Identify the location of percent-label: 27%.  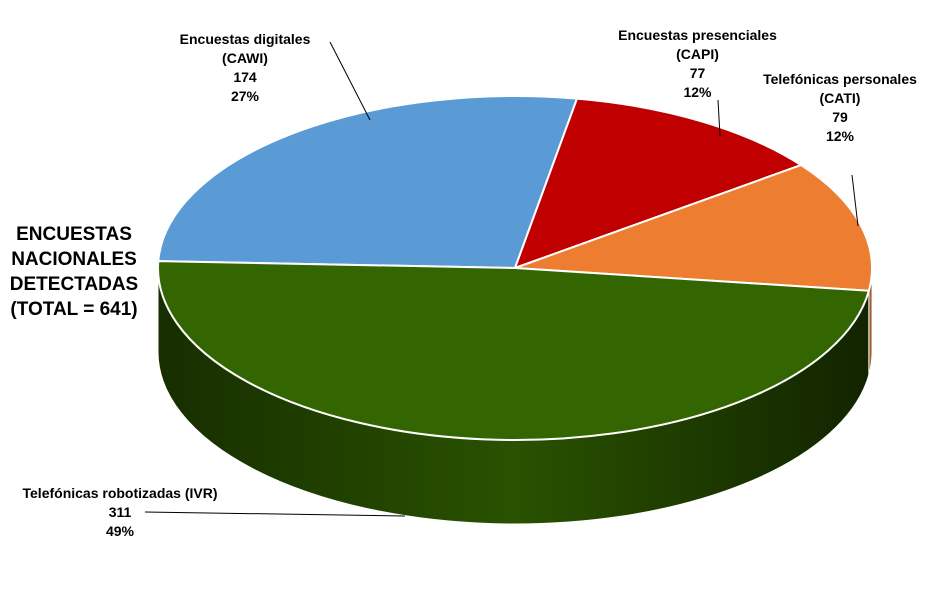
(245, 96).